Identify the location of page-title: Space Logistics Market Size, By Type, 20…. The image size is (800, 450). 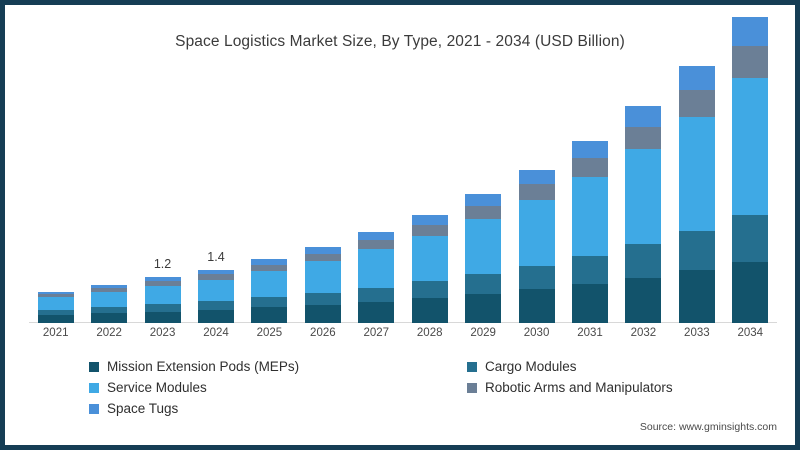
(400, 41).